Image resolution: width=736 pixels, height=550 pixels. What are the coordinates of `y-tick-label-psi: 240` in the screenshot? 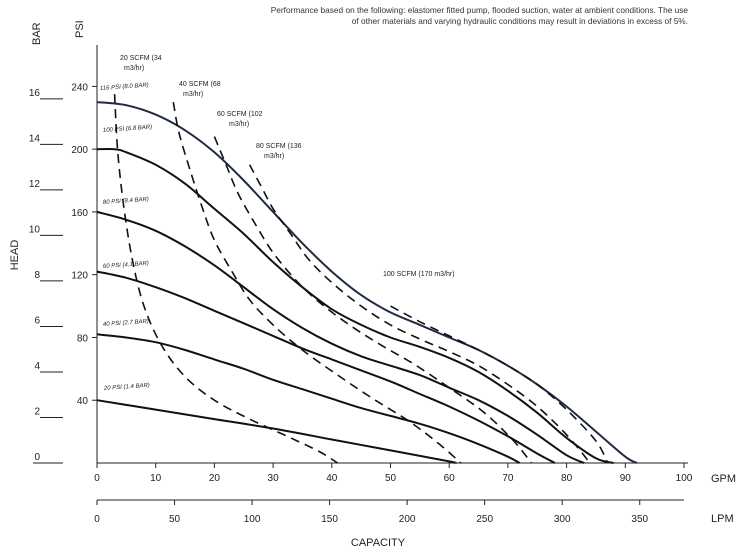 It's located at (79, 87).